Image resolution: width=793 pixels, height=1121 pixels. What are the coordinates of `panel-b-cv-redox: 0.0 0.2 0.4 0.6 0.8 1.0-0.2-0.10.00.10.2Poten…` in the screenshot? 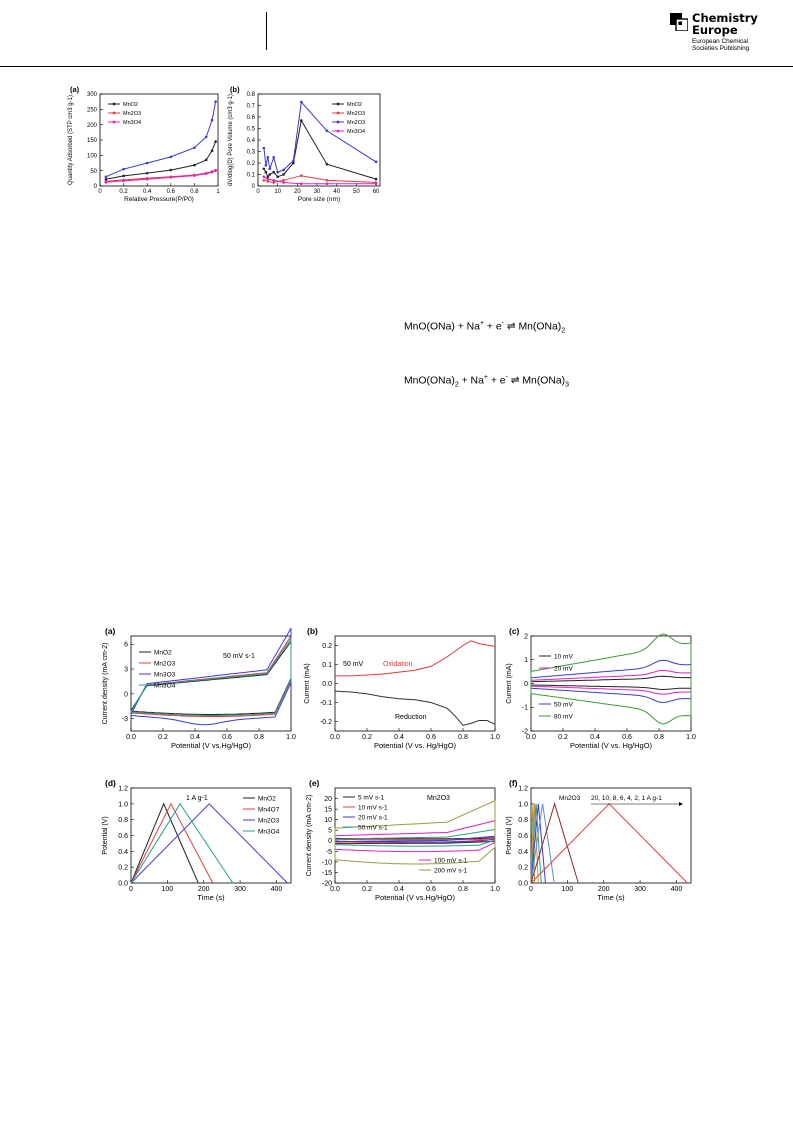 It's located at (402, 689).